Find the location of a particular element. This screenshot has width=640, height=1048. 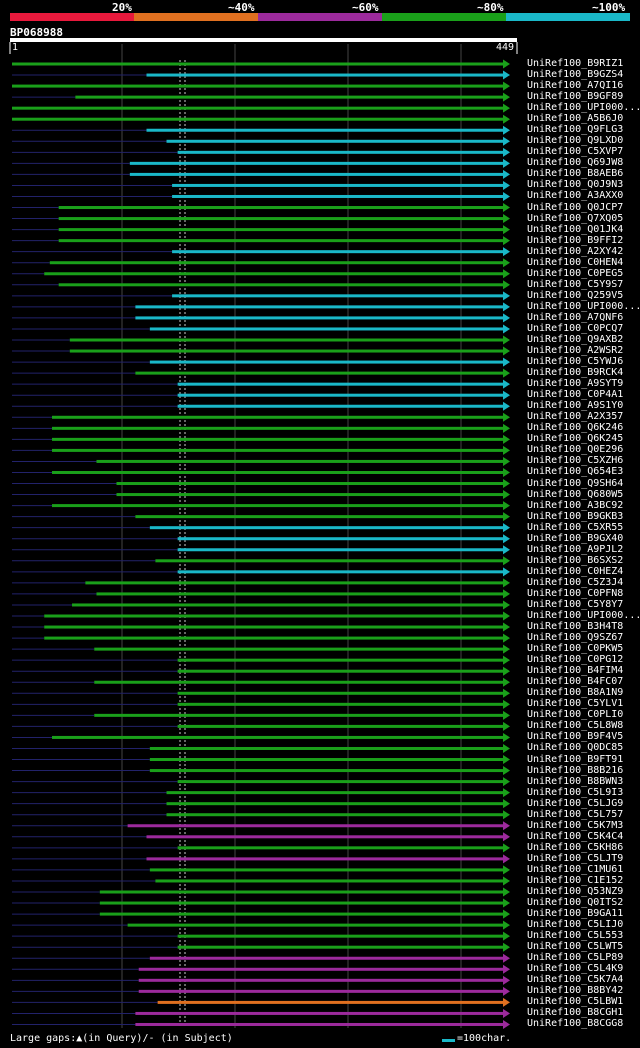

hit-label: UniRef100_Q9SH64 is located at coordinates (575, 483).